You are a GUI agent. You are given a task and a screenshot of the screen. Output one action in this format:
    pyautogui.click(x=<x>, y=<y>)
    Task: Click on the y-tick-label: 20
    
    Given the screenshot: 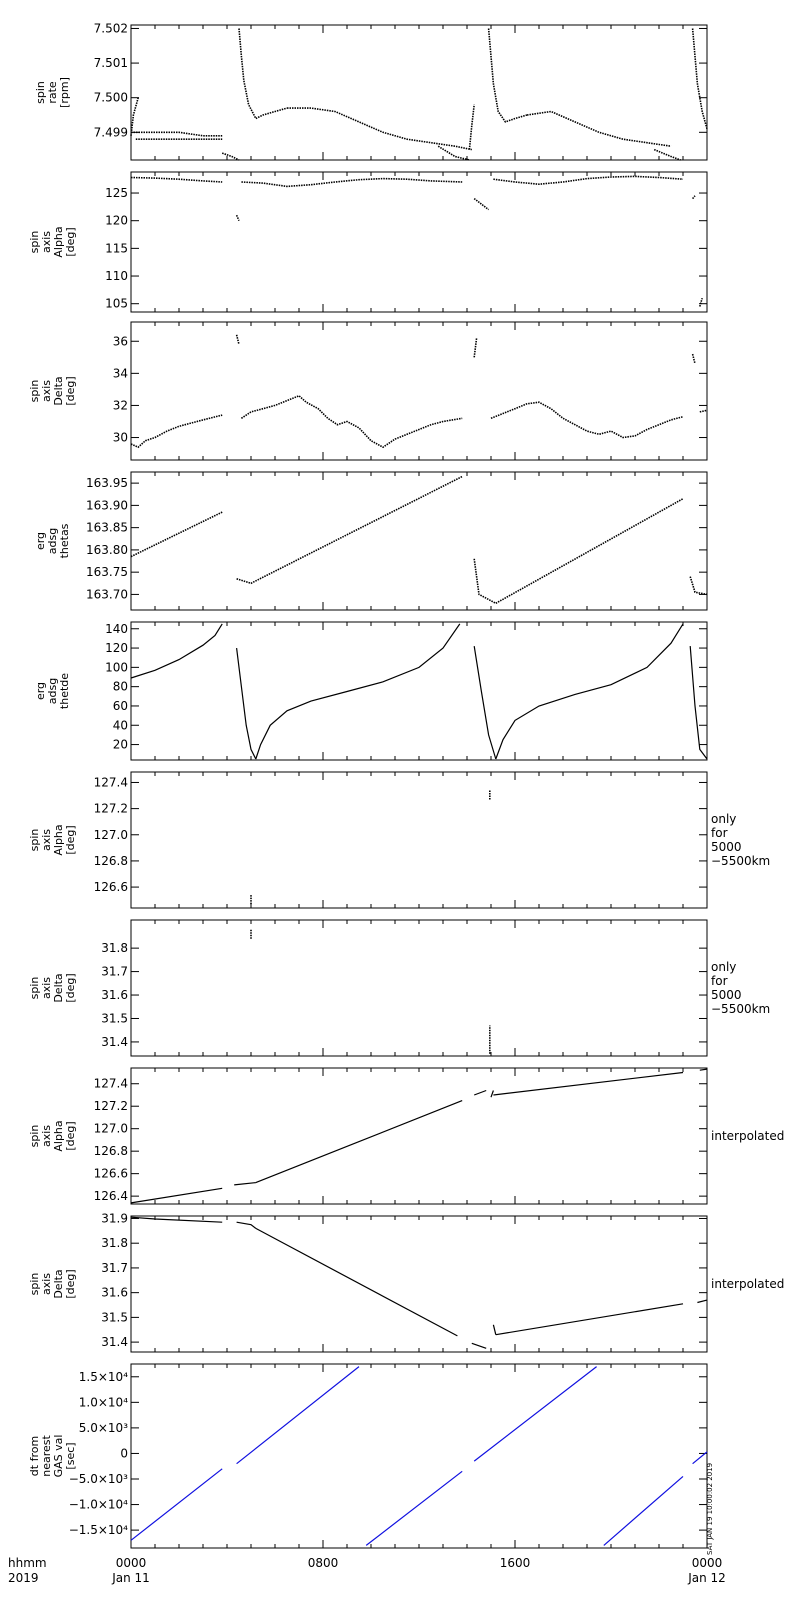 What is the action you would take?
    pyautogui.click(x=120, y=745)
    